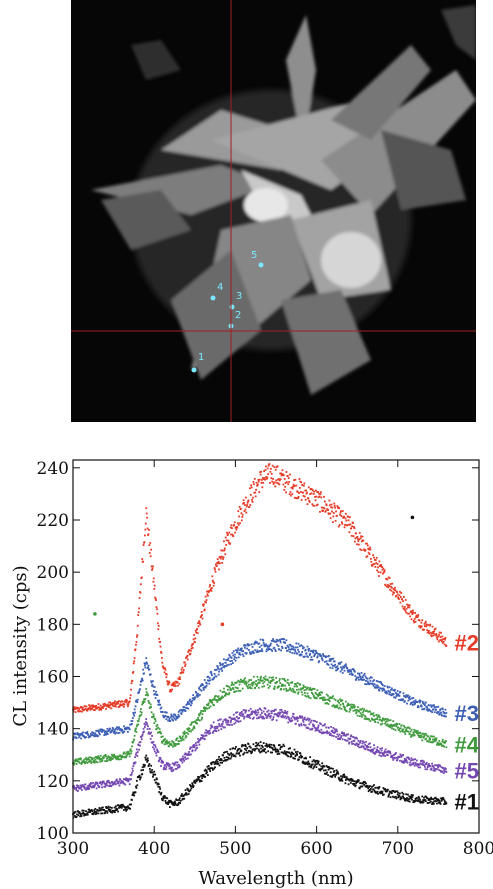 The image size is (493, 889). What do you see at coordinates (53, 521) in the screenshot?
I see `y-tick-label: 220` at bounding box center [53, 521].